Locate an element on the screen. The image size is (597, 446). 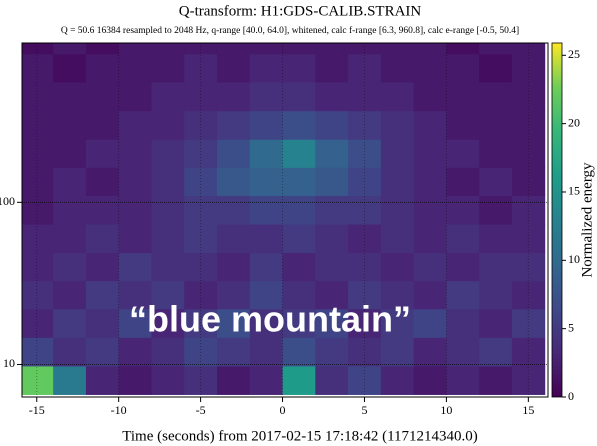
x-tick-label: 0 is located at coordinates (283, 410).